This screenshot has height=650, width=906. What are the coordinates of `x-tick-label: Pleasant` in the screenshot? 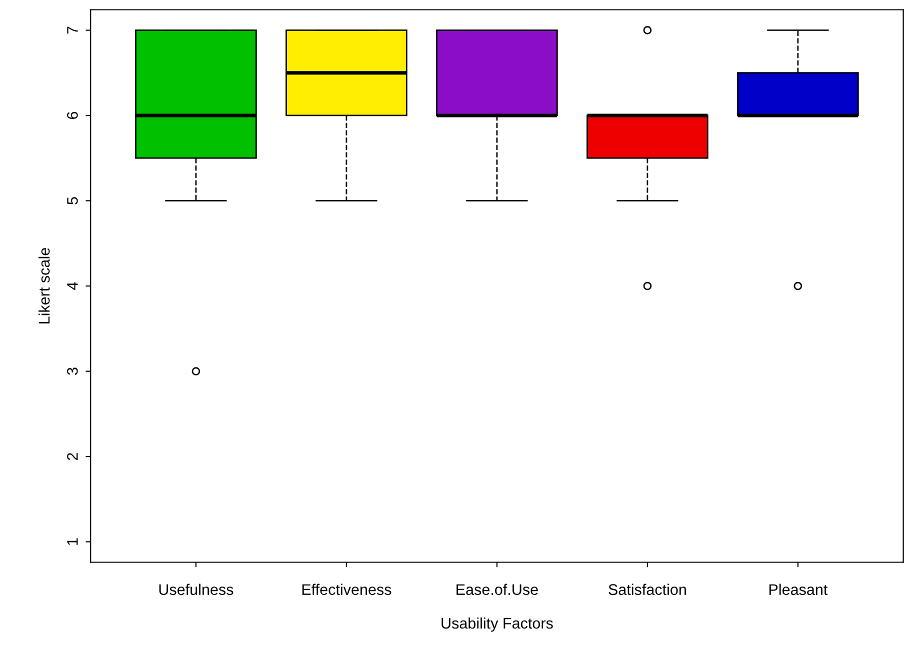 It's located at (798, 589).